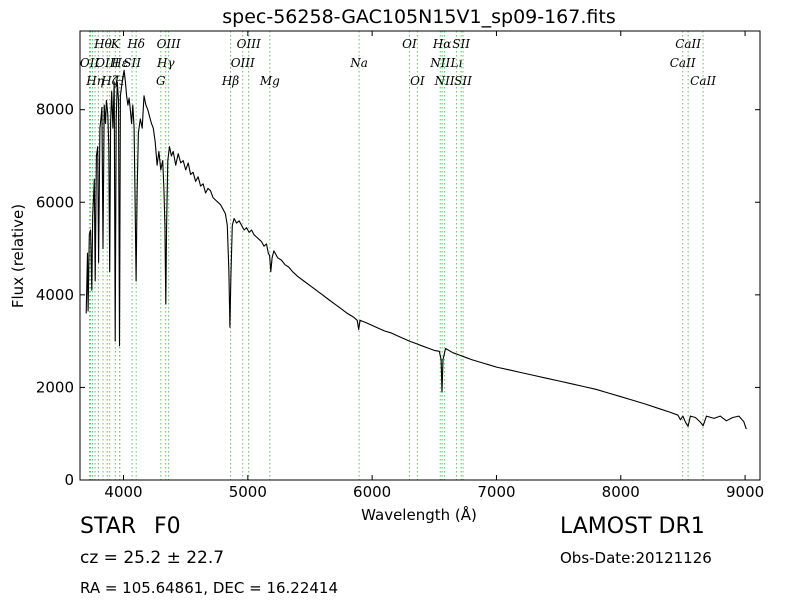 This screenshot has height=600, width=800. Describe the element at coordinates (621, 492) in the screenshot. I see `x-tick-label: 8000` at that location.